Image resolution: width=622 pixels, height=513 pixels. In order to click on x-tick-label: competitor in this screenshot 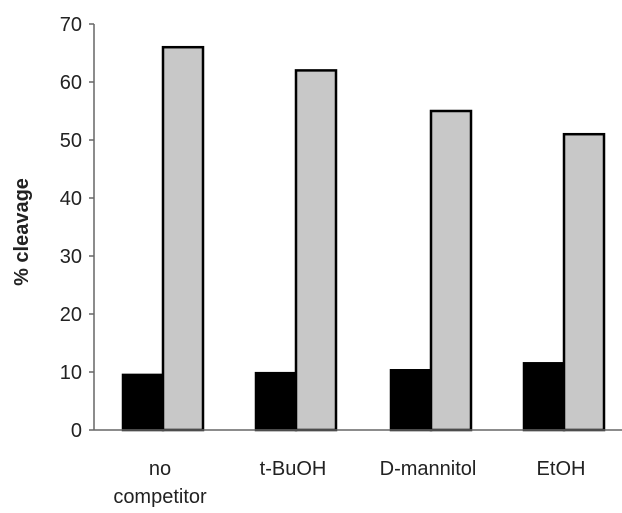, I will do `click(160, 497)`.